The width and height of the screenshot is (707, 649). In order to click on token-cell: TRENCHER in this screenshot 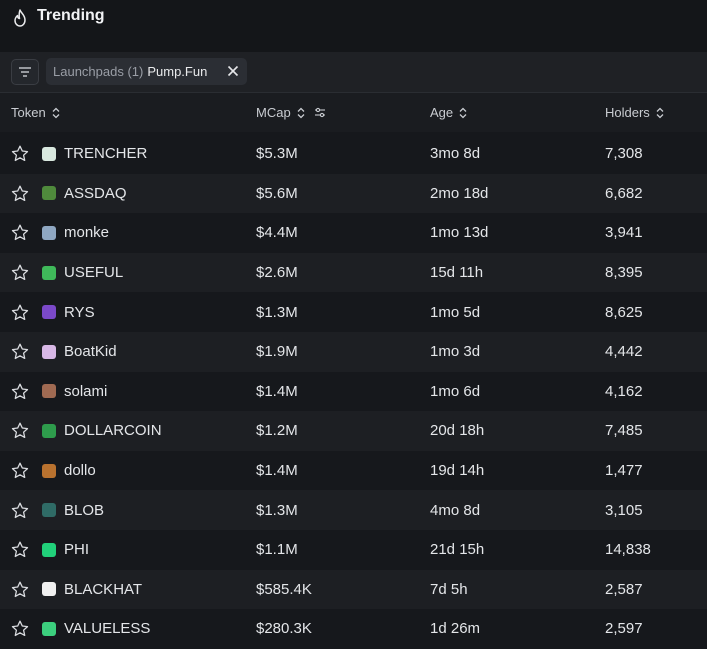, I will do `click(94, 154)`.